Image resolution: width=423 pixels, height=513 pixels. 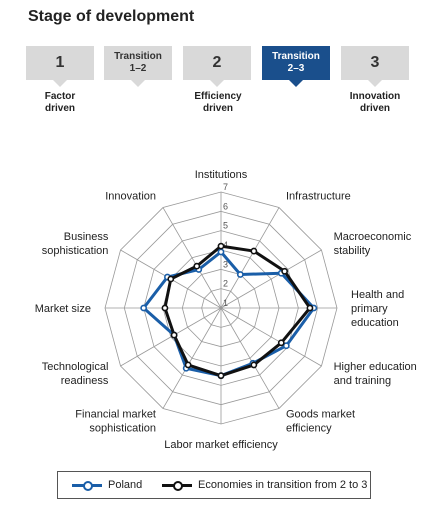 What do you see at coordinates (60, 66) in the screenshot?
I see `stage-box-1: 1` at bounding box center [60, 66].